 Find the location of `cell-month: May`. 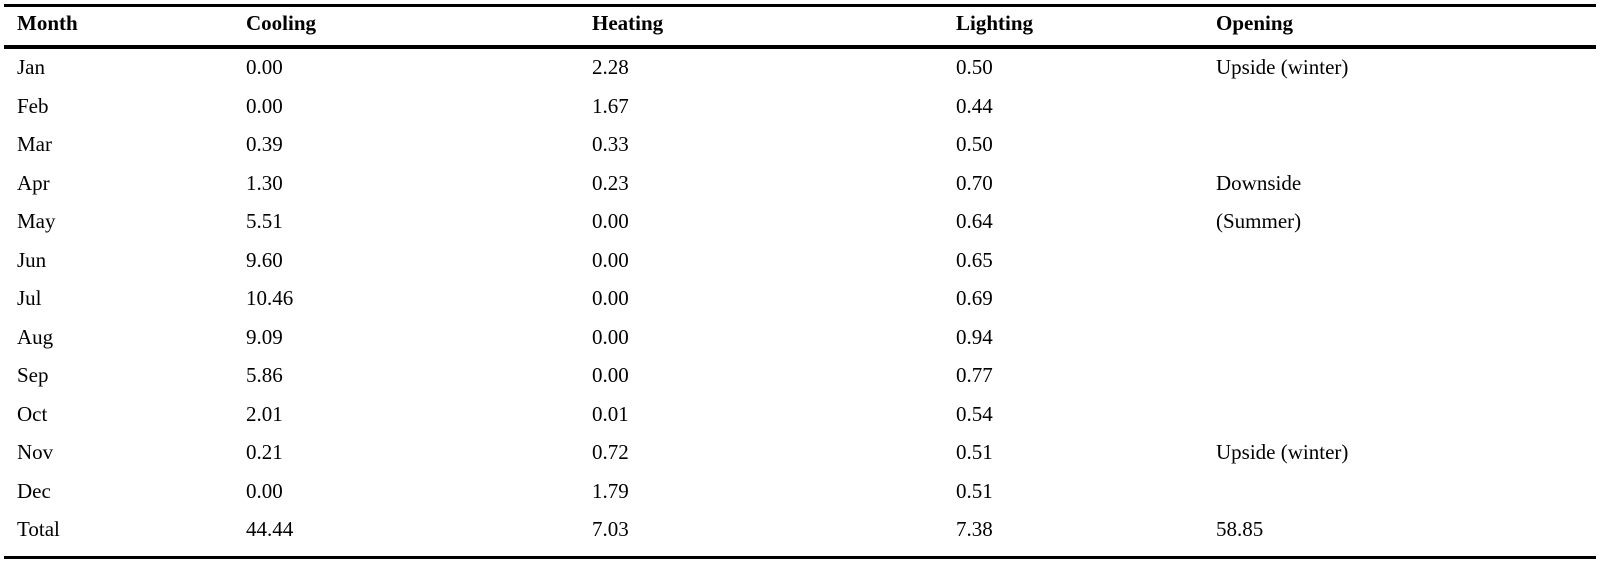

cell-month: May is located at coordinates (36, 221).